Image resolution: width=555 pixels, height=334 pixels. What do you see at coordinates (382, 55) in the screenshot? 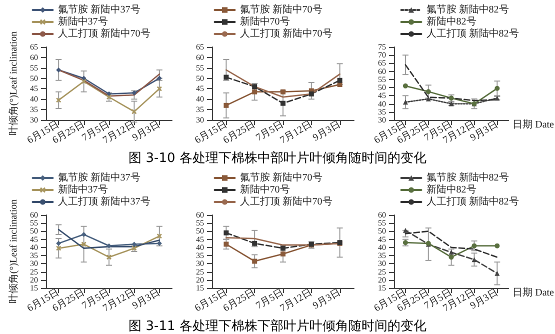
I see `y-tick-label: 70` at bounding box center [382, 55].